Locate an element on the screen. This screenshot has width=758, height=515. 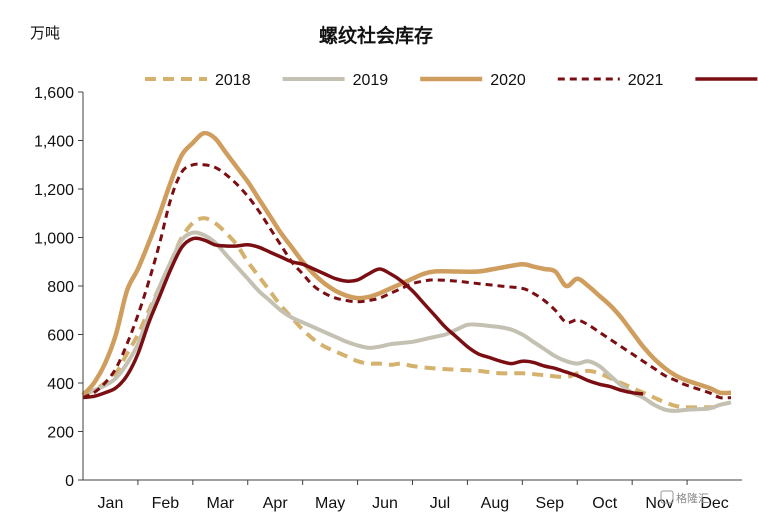
x-tick-label-jan: Jan is located at coordinates (111, 503).